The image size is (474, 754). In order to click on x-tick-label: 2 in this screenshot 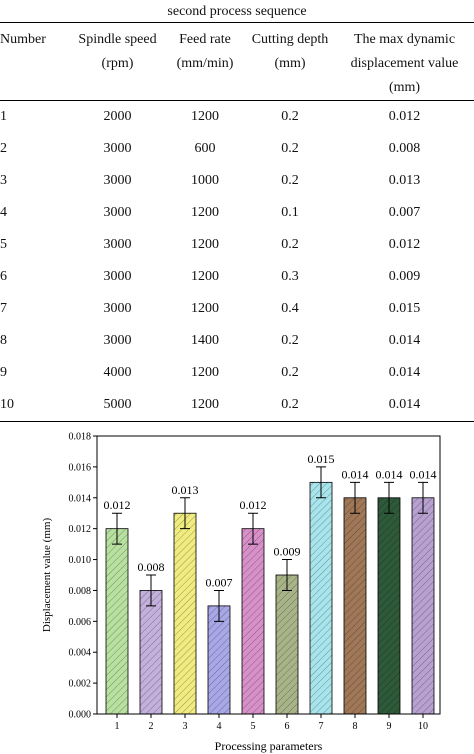, I will do `click(151, 726)`.